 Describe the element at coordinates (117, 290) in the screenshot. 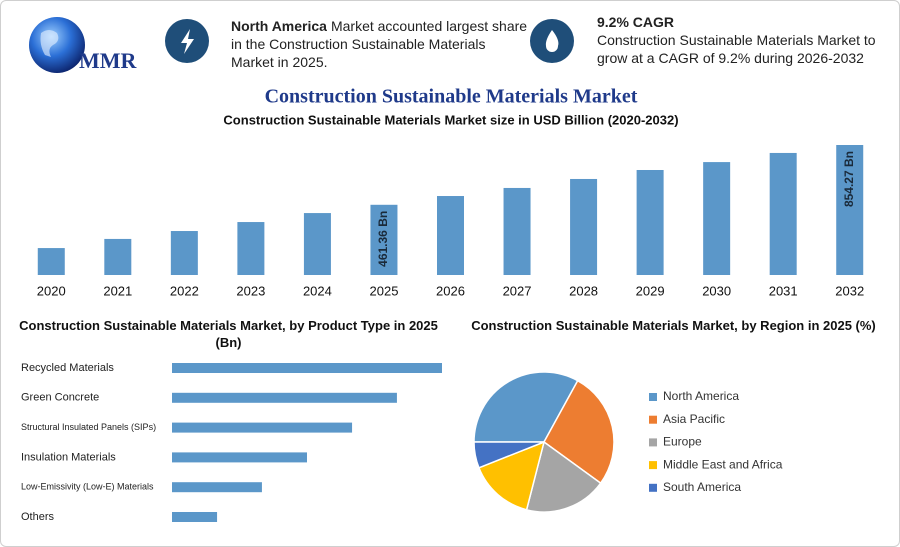

I see `x-tick-label: 2021` at that location.